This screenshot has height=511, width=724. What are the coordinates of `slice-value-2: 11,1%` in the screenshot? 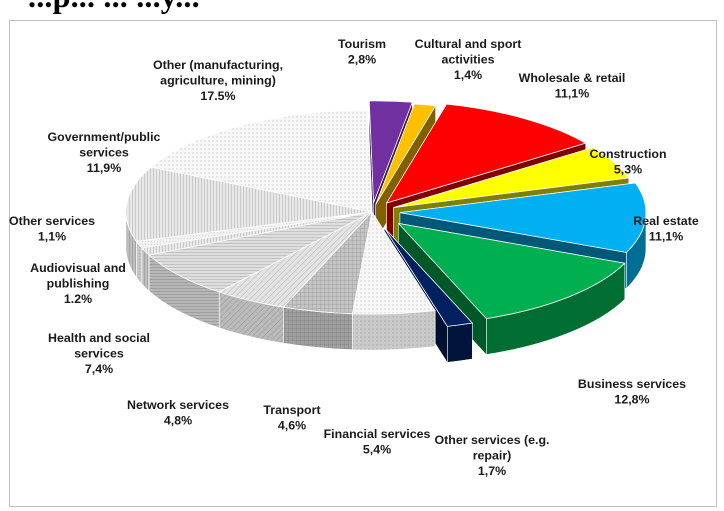 It's located at (572, 94).